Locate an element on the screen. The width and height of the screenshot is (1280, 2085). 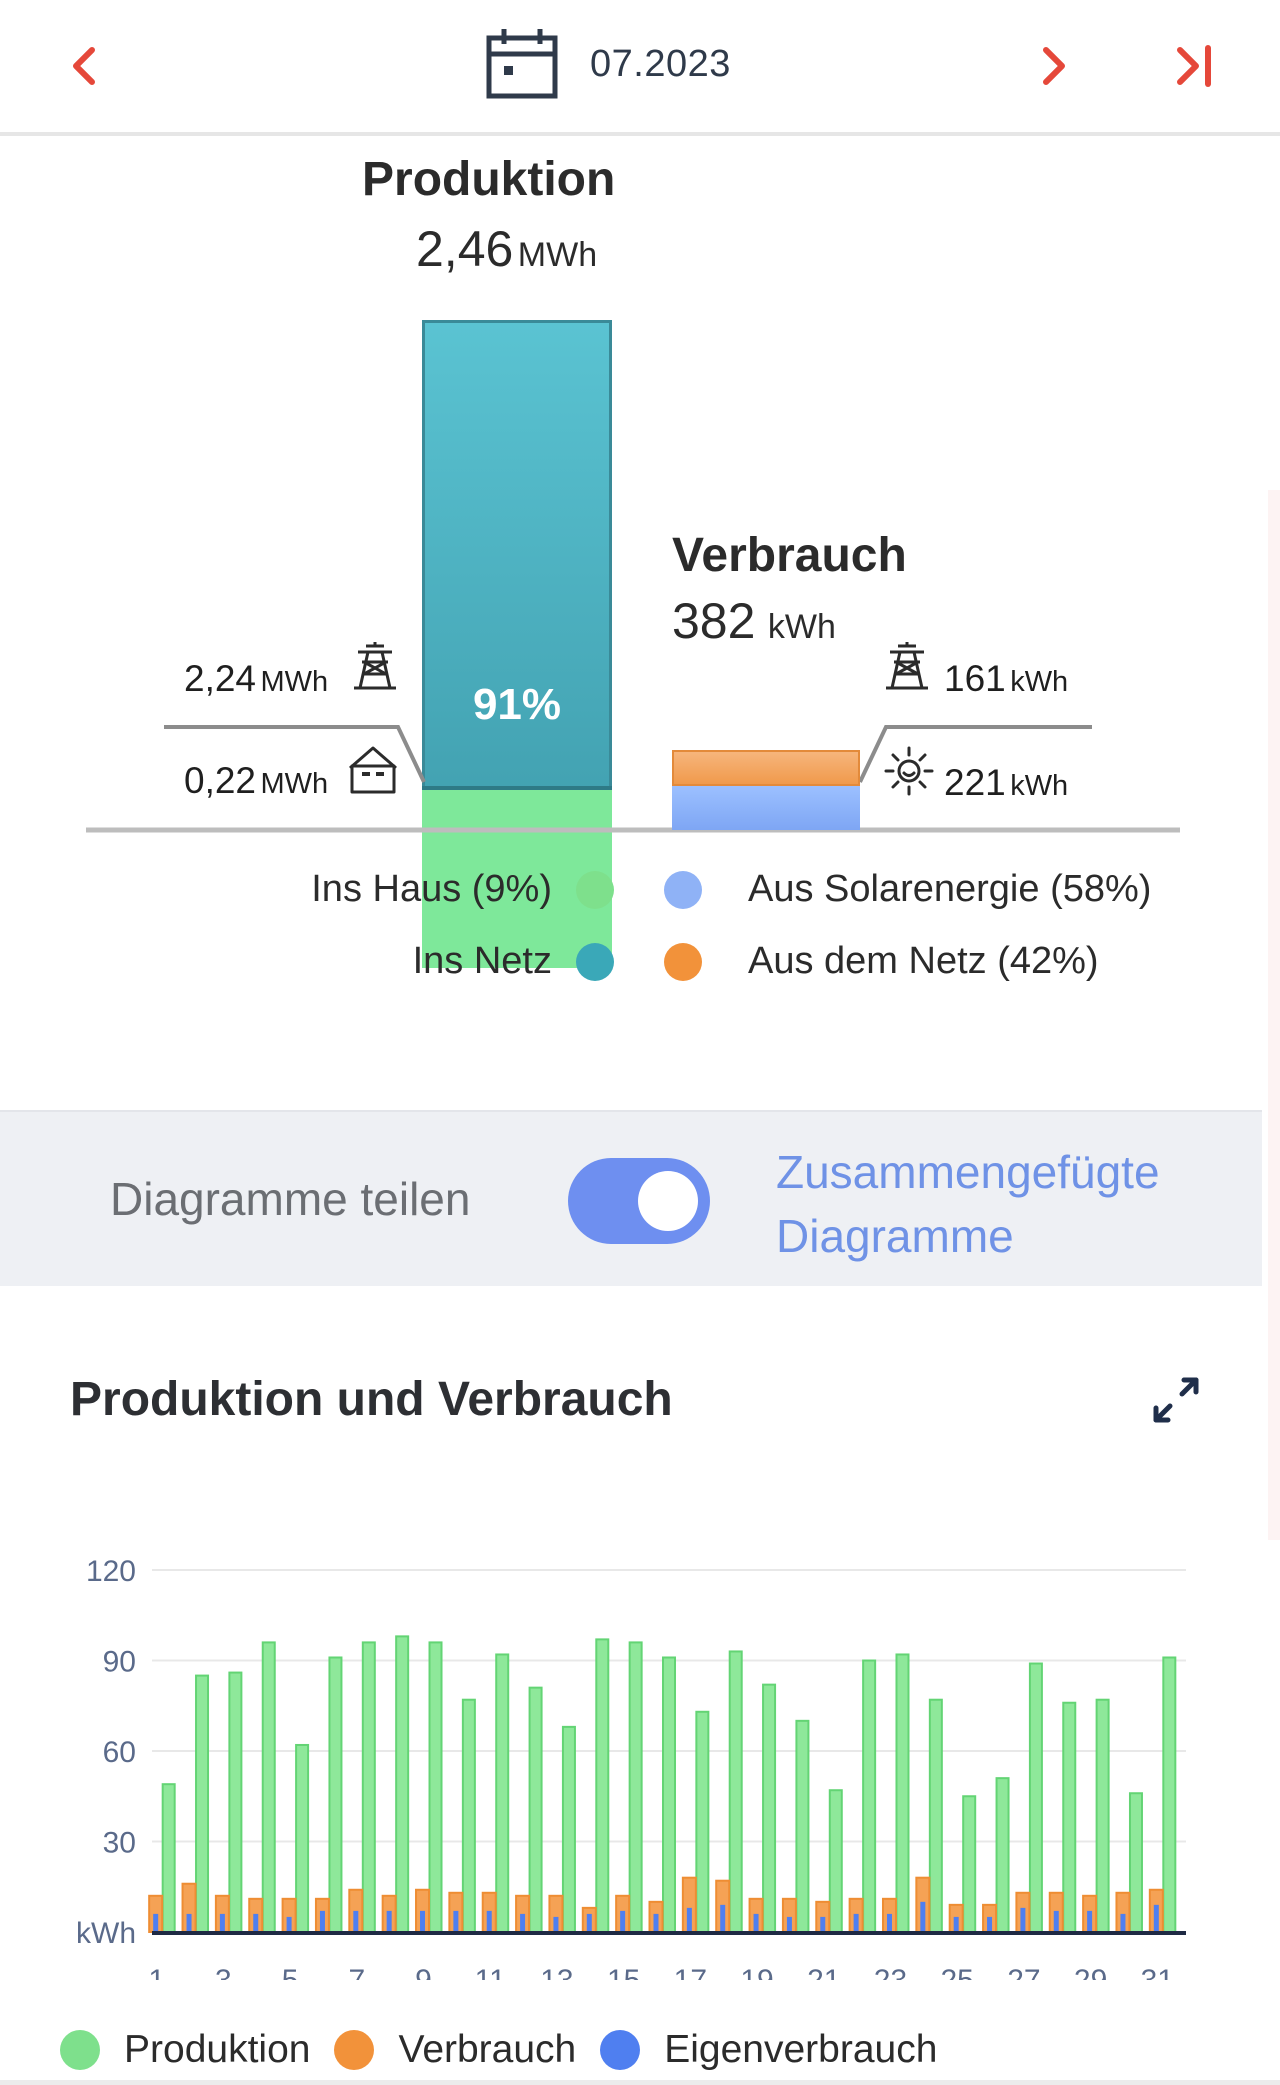
grid-import-line is located at coordinates (975, 754).